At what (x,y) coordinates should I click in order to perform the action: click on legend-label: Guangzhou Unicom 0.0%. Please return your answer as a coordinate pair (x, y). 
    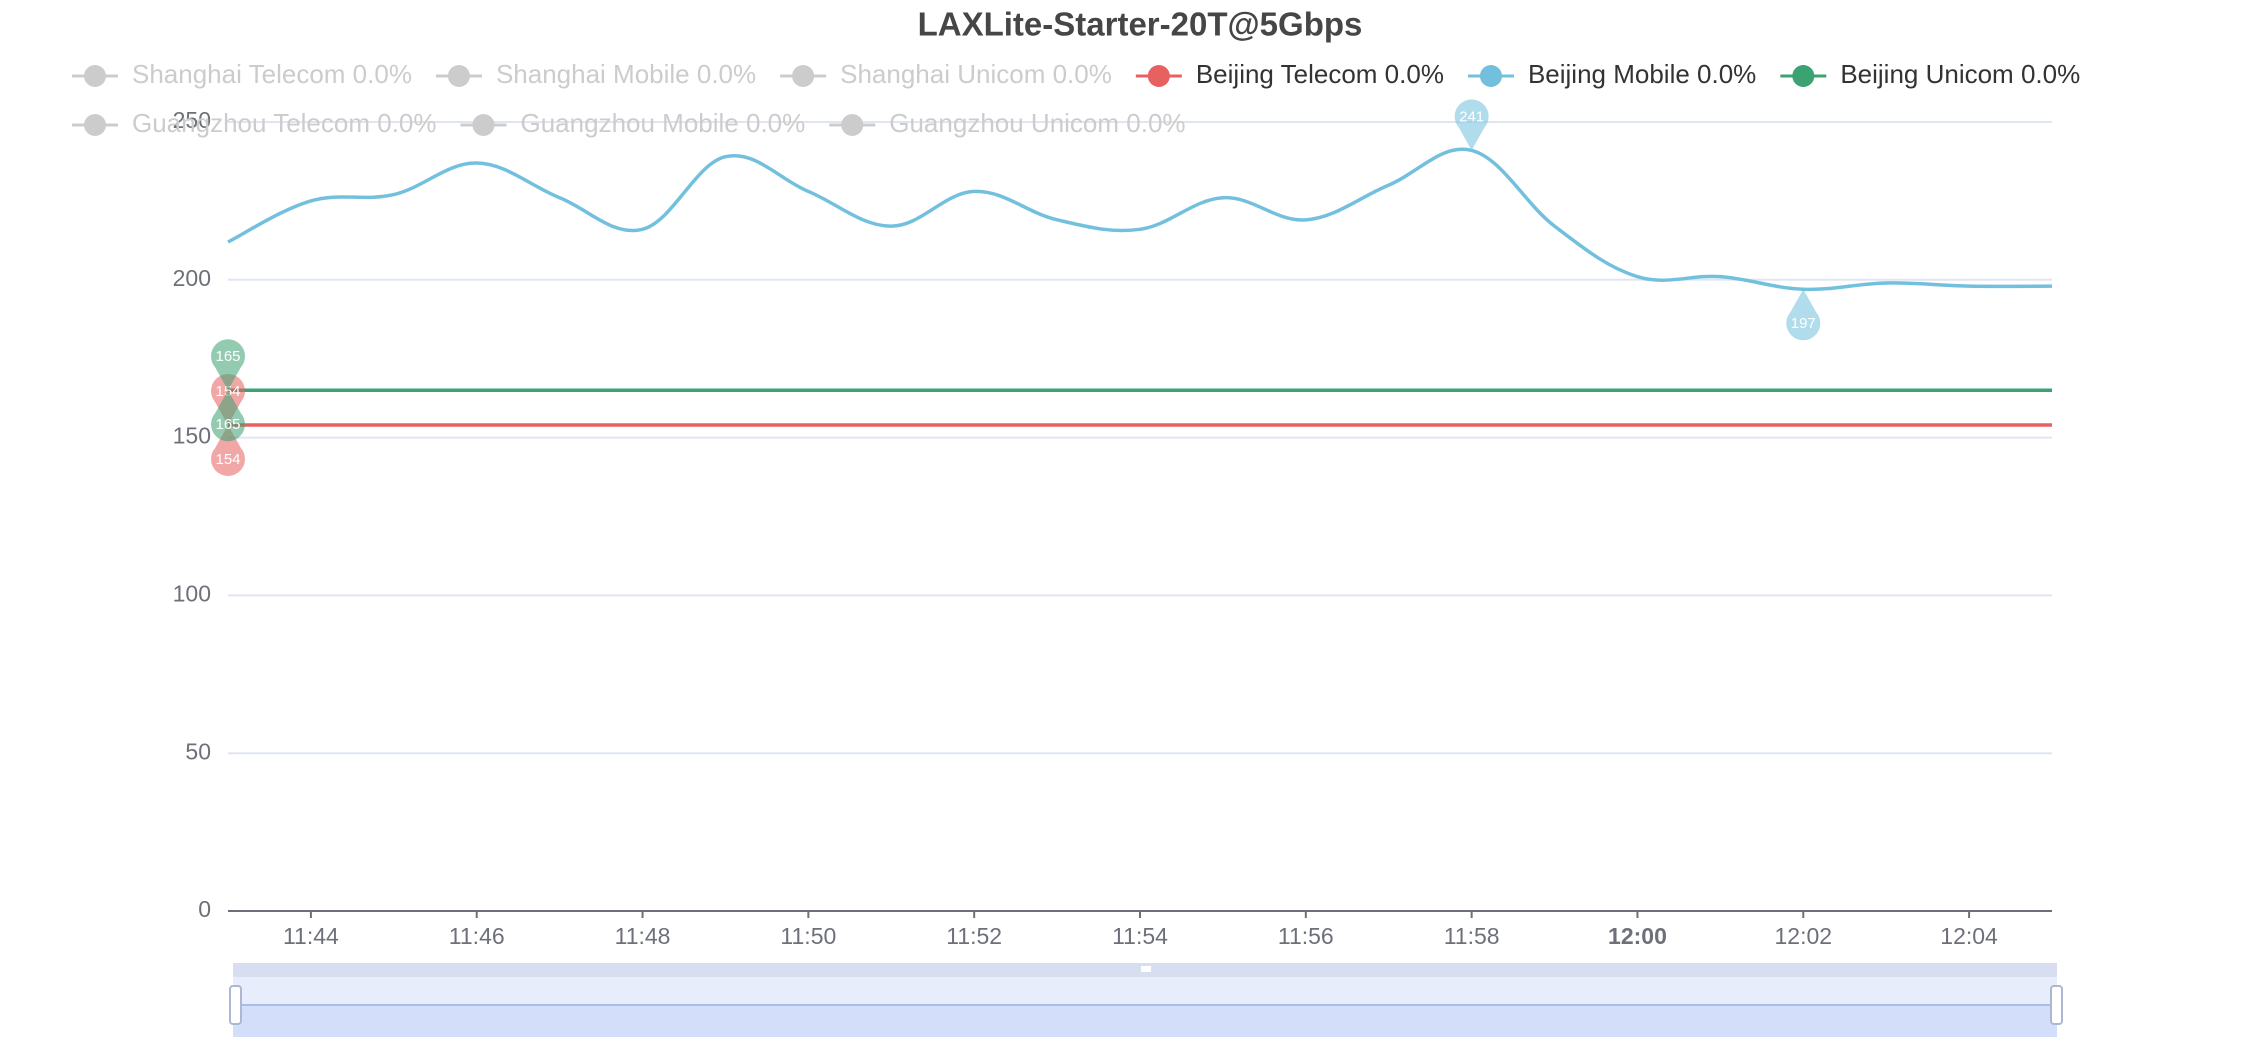
    Looking at the image, I should click on (1037, 123).